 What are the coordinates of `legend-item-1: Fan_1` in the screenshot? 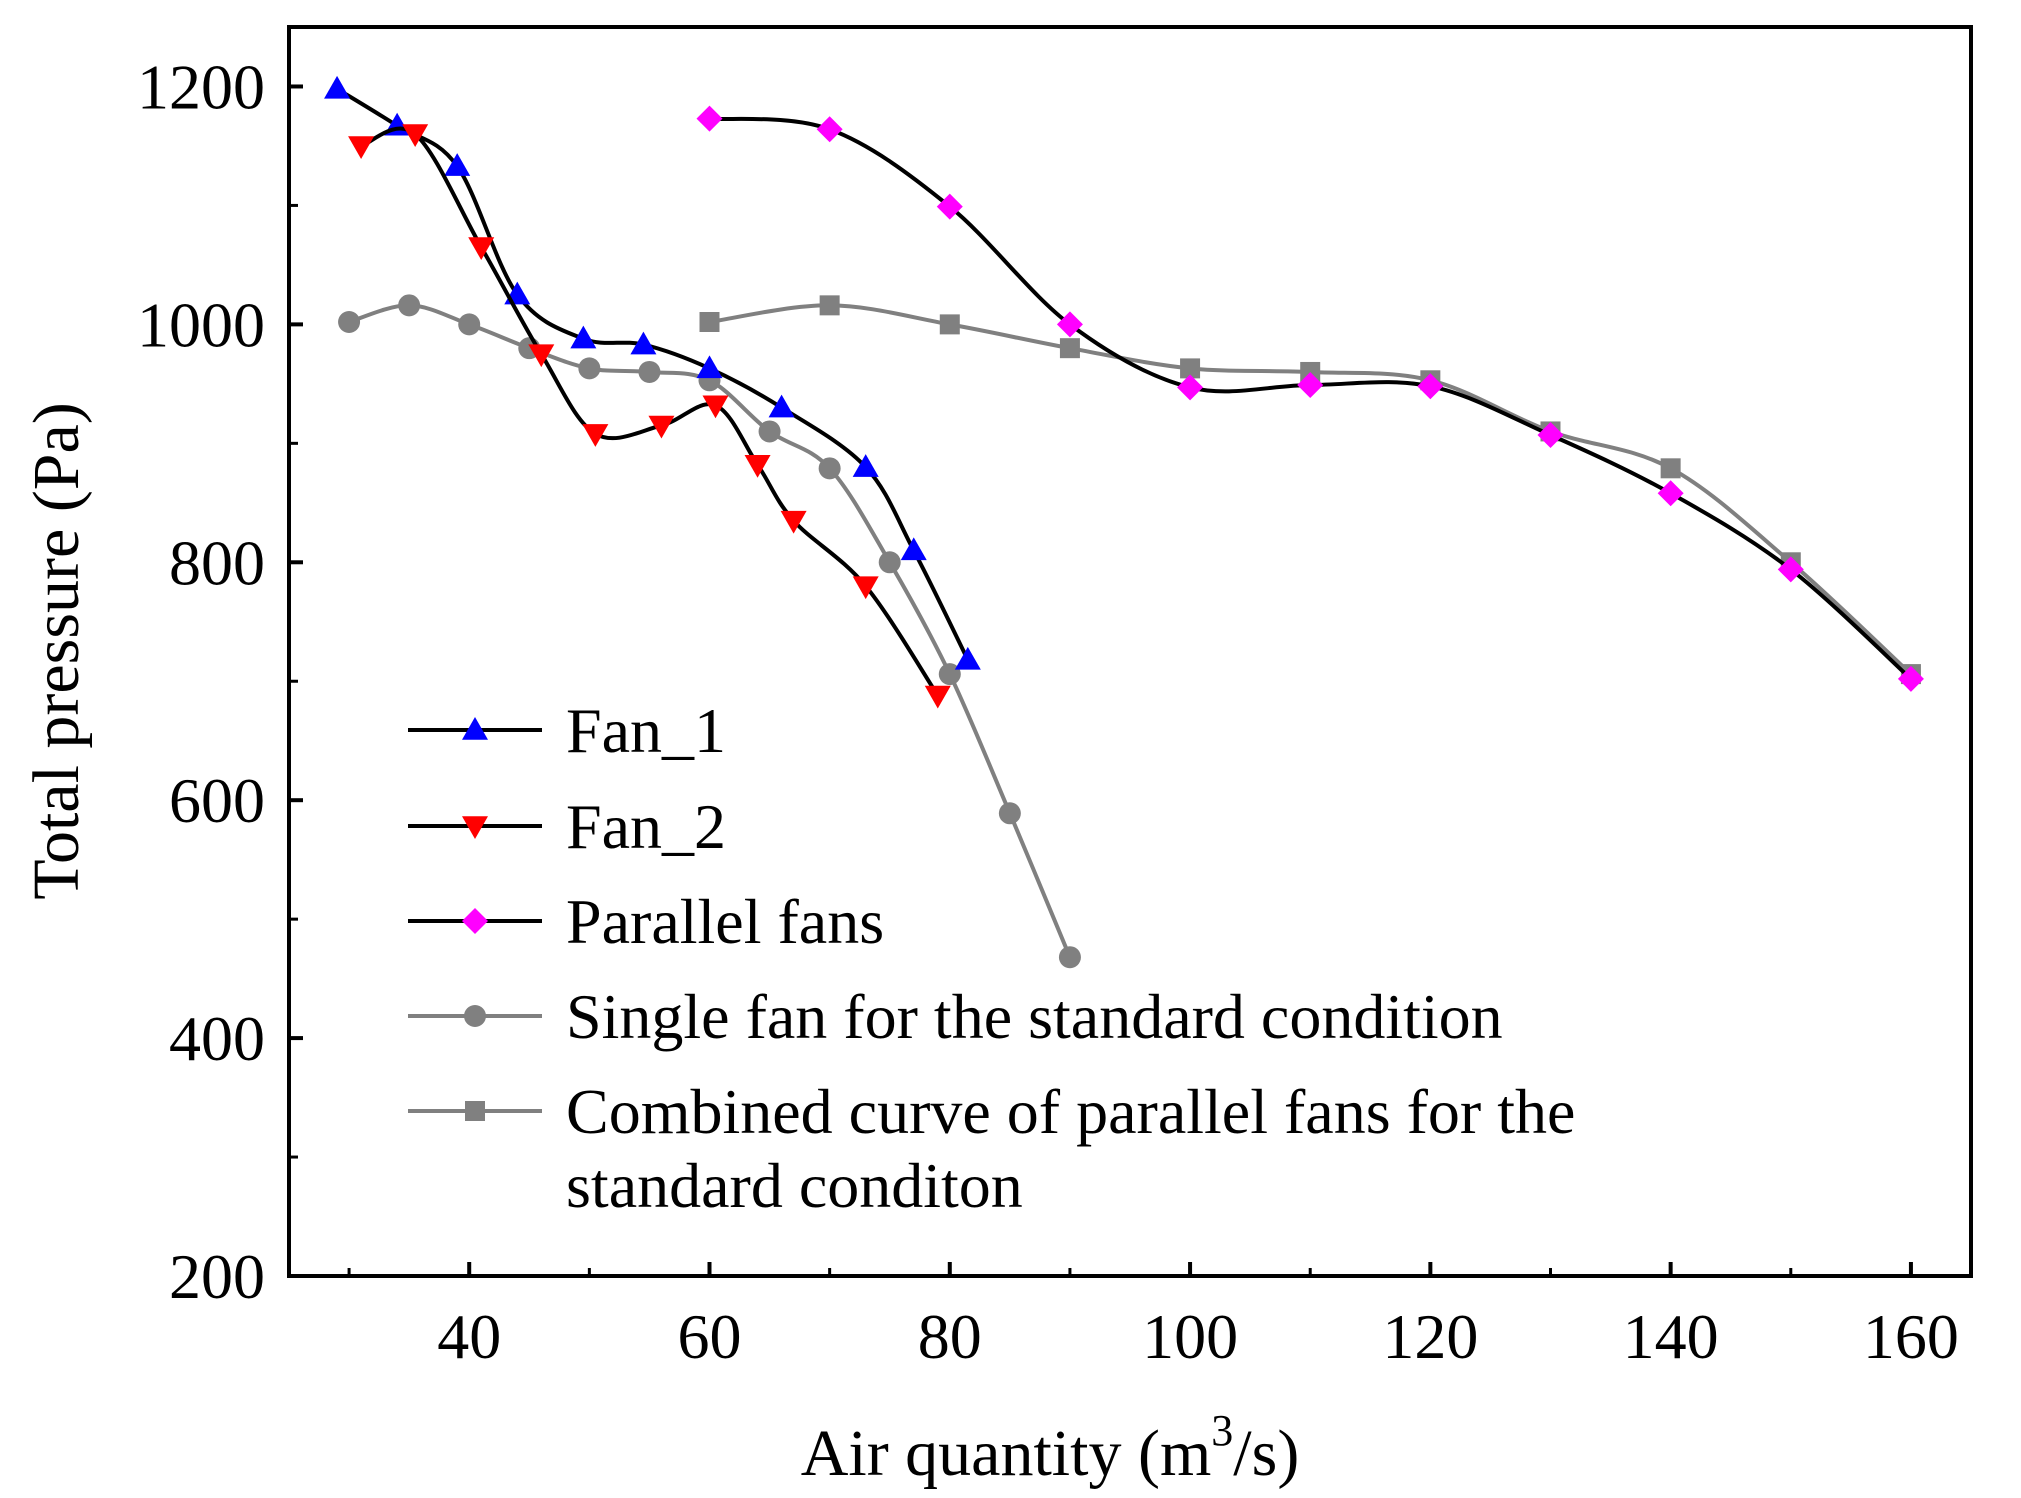 It's located at (567, 730).